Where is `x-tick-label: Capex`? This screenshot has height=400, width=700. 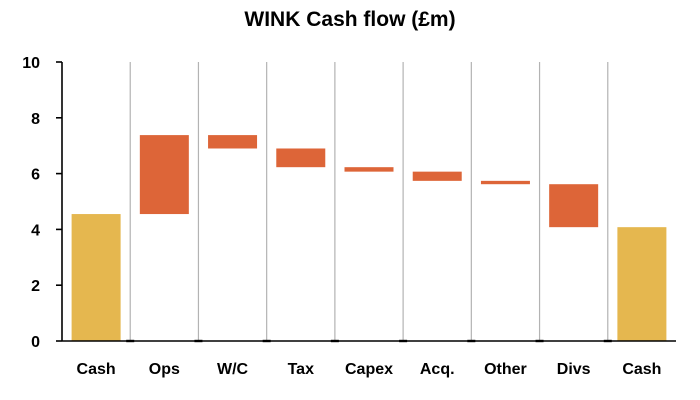 x-tick-label: Capex is located at coordinates (369, 369).